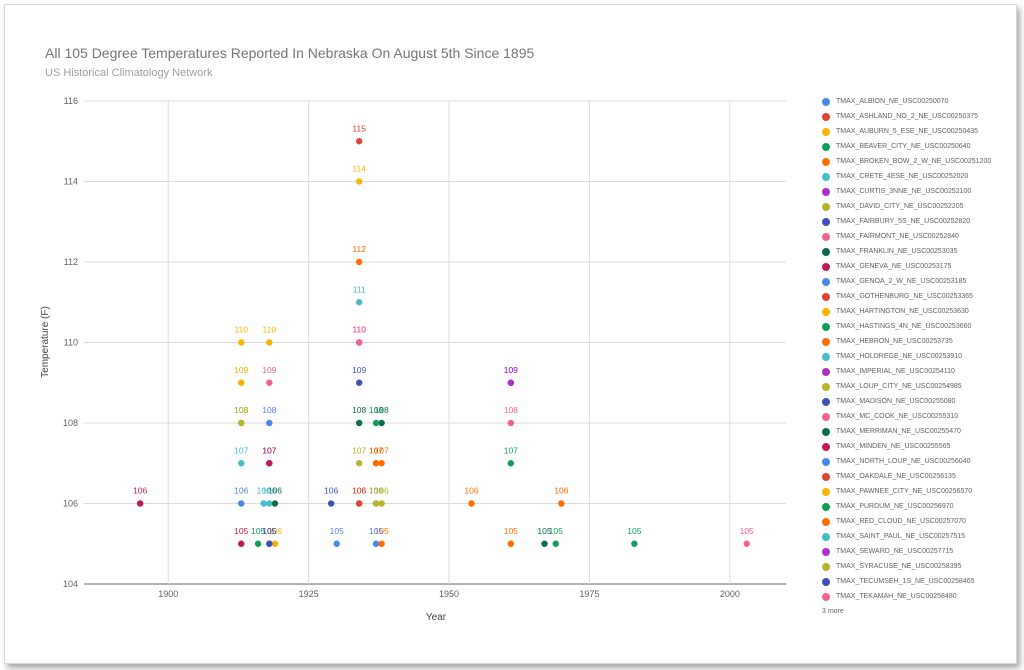 This screenshot has height=670, width=1024. I want to click on legend-item: TMAX_TECUMSEH_1S_NE_USC00258465, so click(920, 581).